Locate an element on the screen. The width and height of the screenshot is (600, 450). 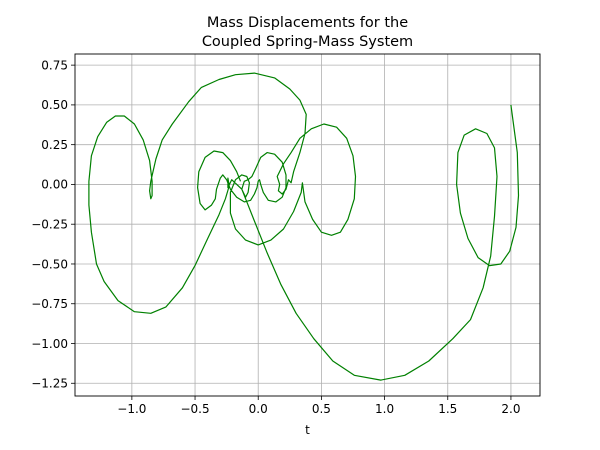
y-tick-label: 0.50 is located at coordinates (54, 105).